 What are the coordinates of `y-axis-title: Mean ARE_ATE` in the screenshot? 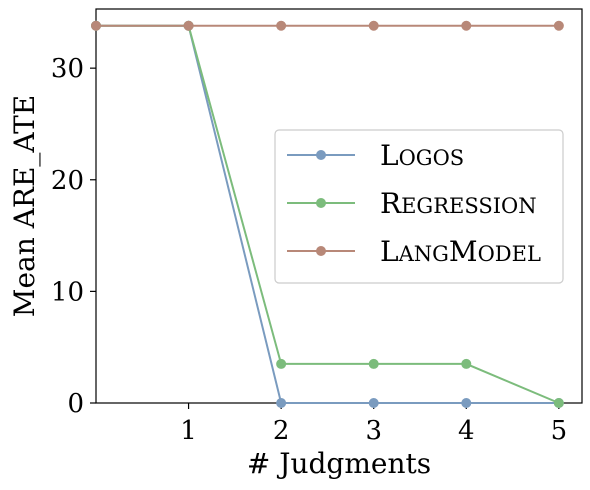 It's located at (24, 206).